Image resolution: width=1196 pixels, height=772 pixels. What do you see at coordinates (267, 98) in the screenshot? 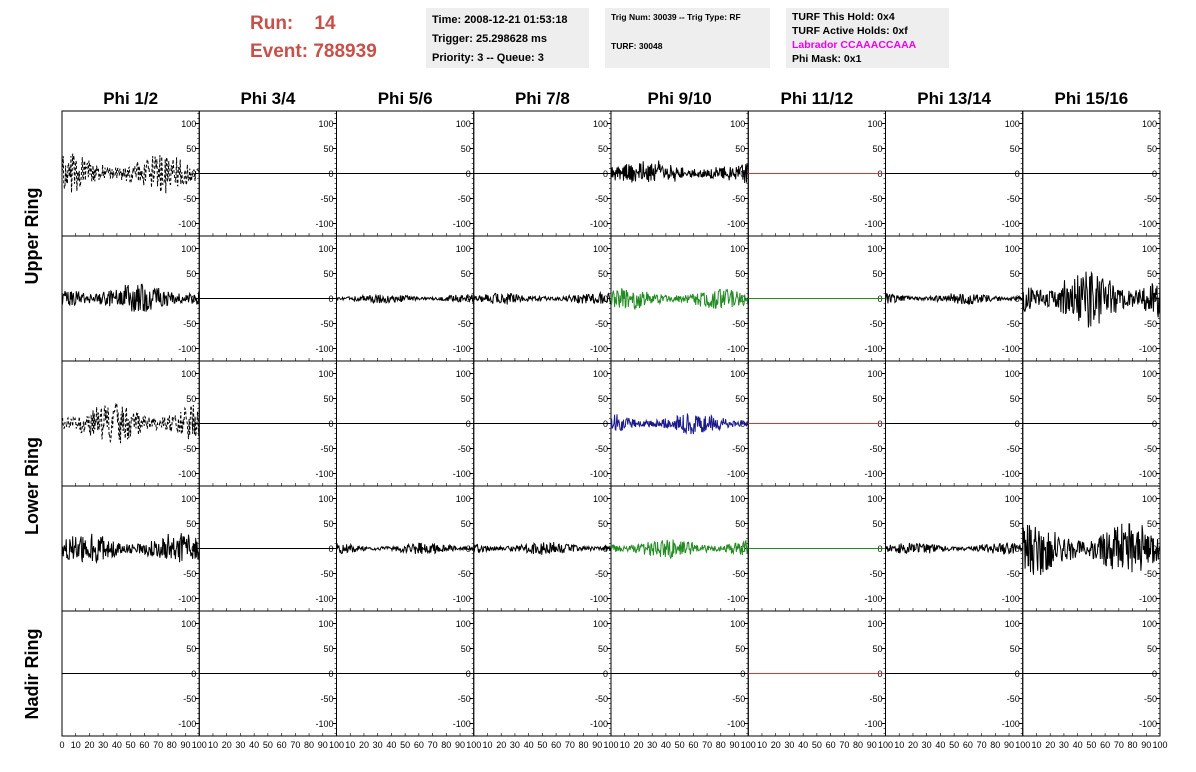
I see `column-header: Phi 3/4` at bounding box center [267, 98].